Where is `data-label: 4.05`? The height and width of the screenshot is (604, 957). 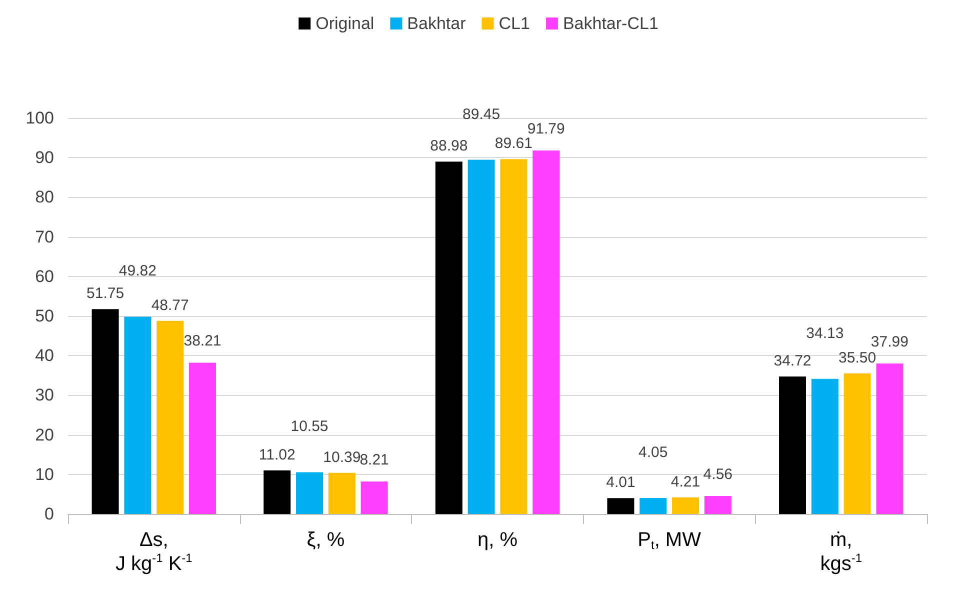 data-label: 4.05 is located at coordinates (653, 452).